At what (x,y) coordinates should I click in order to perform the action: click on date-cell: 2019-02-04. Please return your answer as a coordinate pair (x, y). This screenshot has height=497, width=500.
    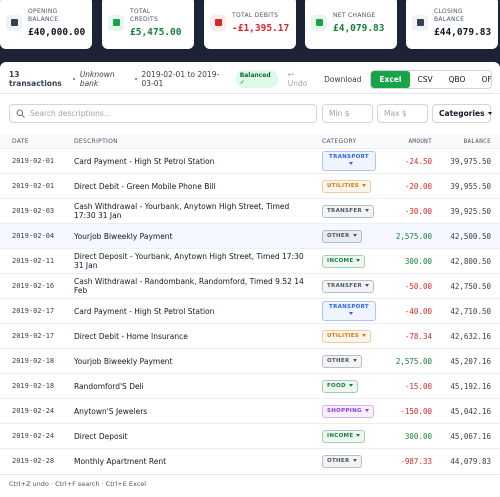
    Looking at the image, I should click on (33, 235).